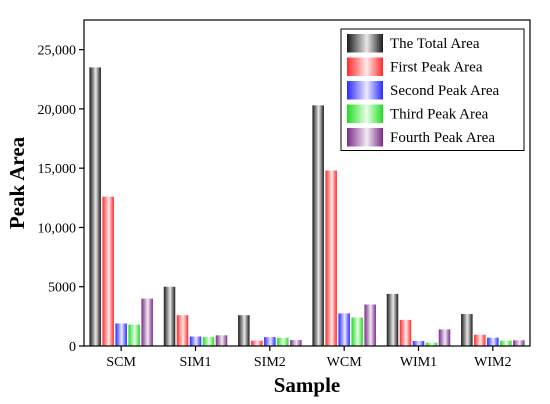 This screenshot has height=404, width=550. What do you see at coordinates (439, 115) in the screenshot?
I see `legend-label: Third Peak Area` at bounding box center [439, 115].